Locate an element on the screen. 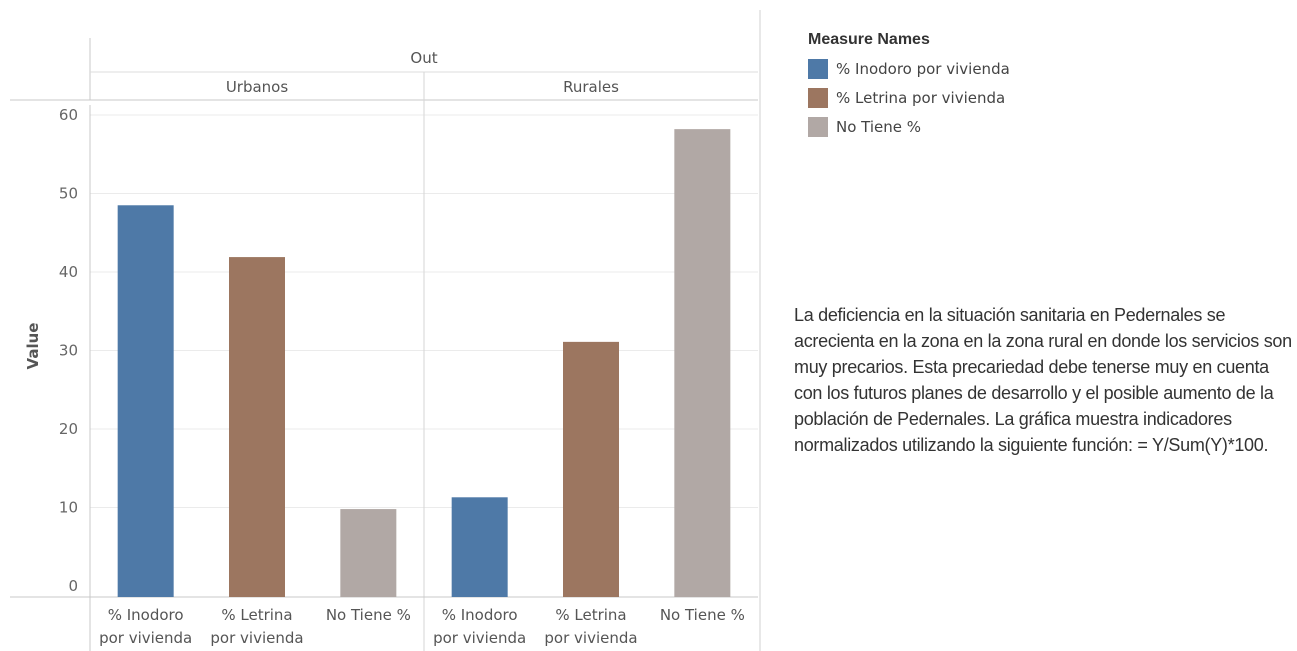  x-tick-label-rurales-pct-letrina-por-vivienda-line2: por vivienda is located at coordinates (590, 638).